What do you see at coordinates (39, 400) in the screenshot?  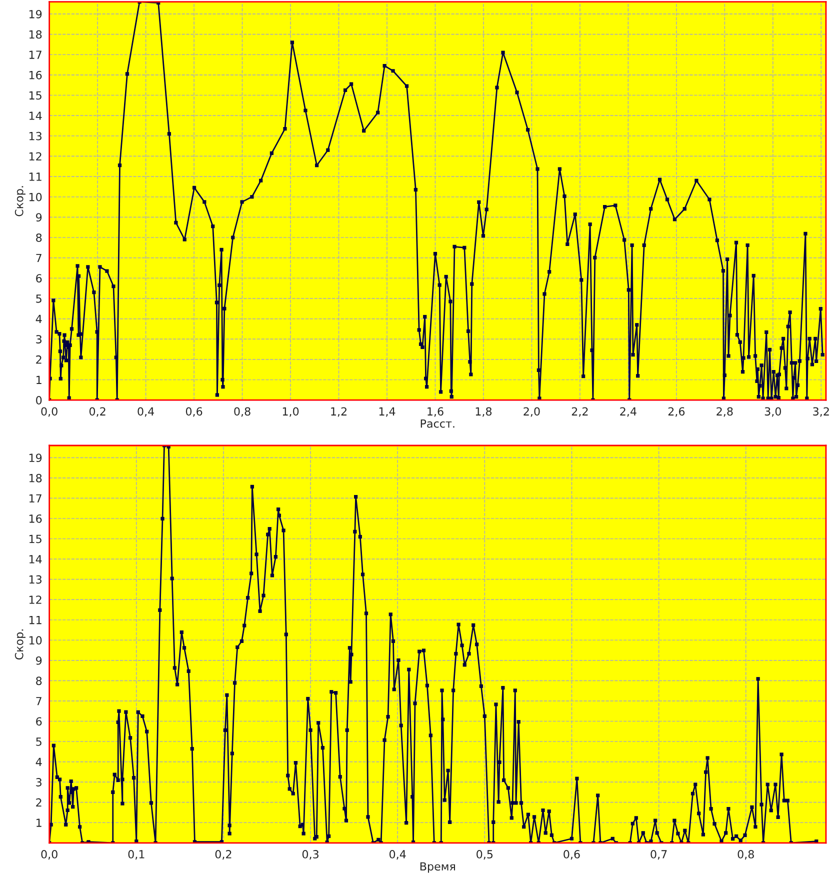 I see `y-tick-label: 0` at bounding box center [39, 400].